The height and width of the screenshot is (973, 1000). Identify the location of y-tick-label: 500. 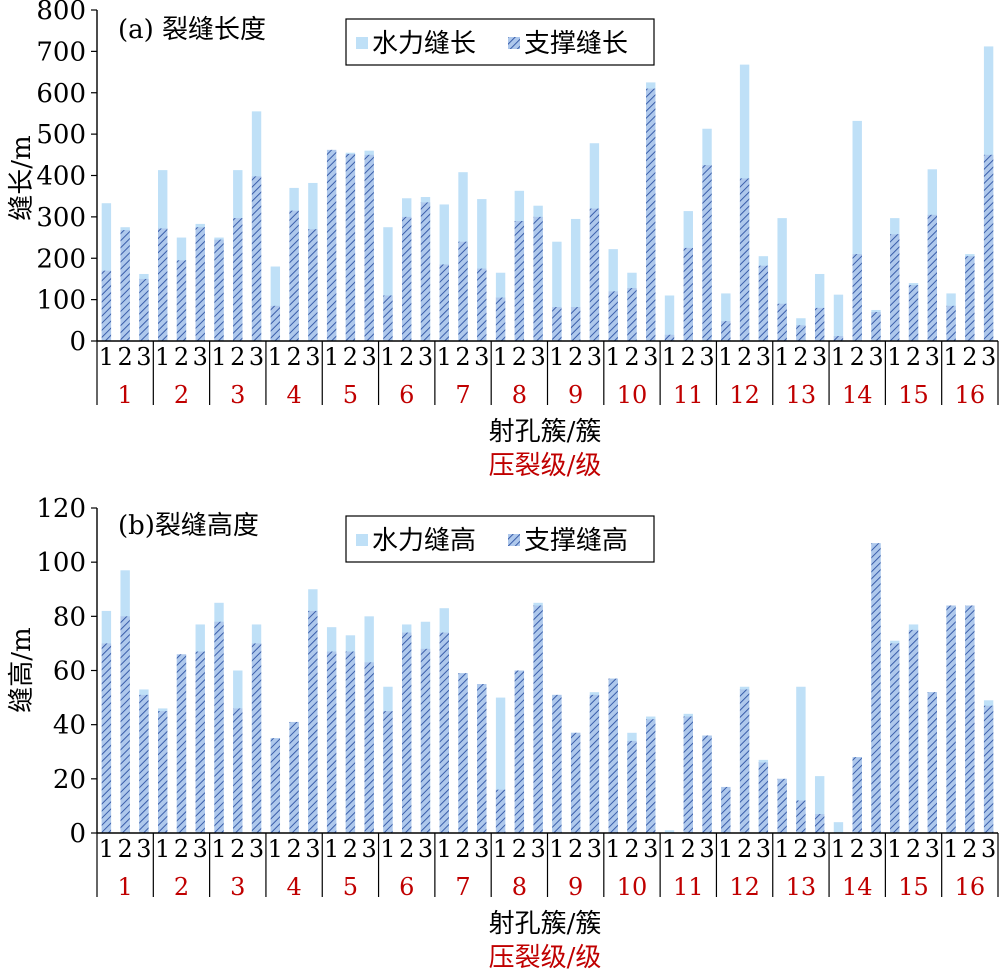
(61, 135).